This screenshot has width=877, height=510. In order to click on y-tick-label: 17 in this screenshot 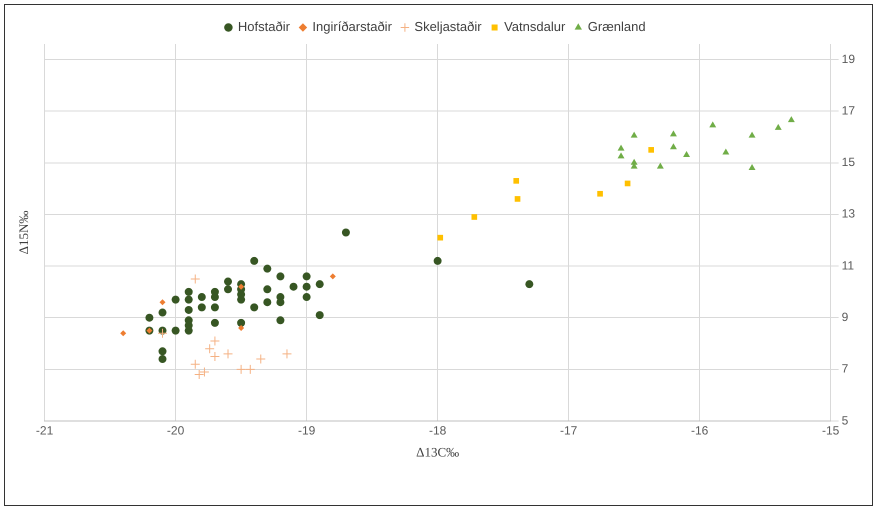, I will do `click(849, 110)`.